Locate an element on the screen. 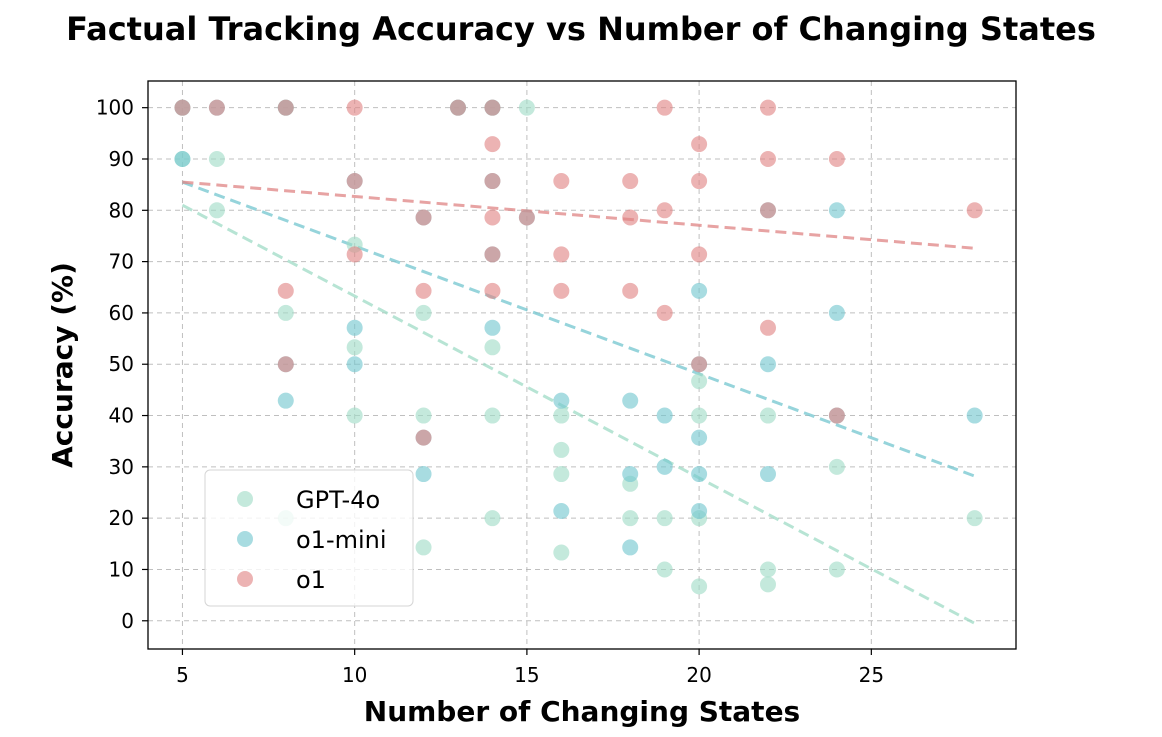 Image resolution: width=1162 pixels, height=737 pixels. y-tick-label: 100 is located at coordinates (115, 108).